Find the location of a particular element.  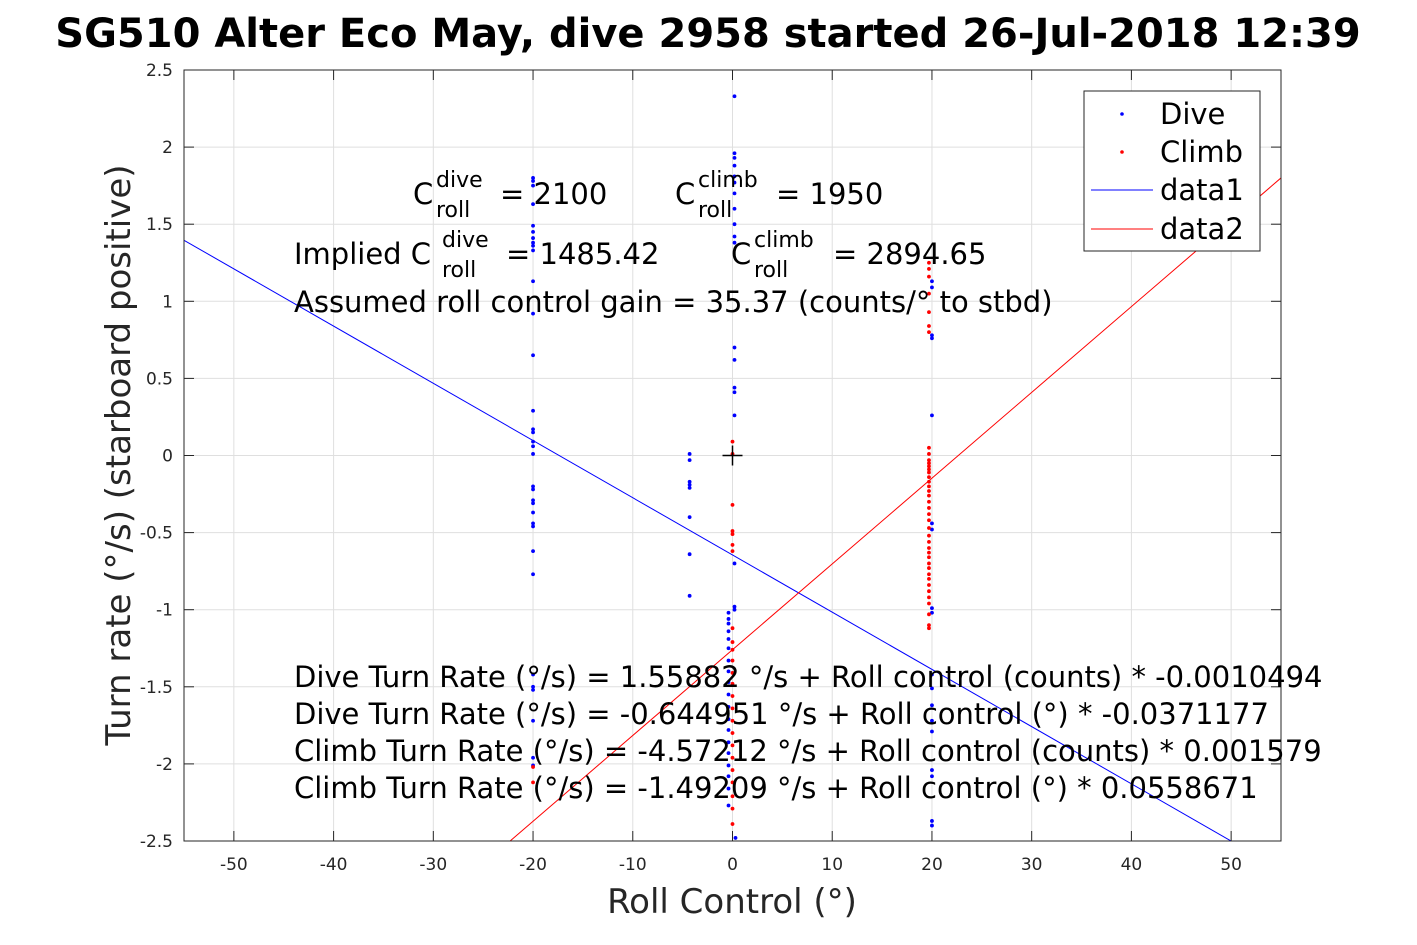

y-tick-label: 1.5 is located at coordinates (159, 225).